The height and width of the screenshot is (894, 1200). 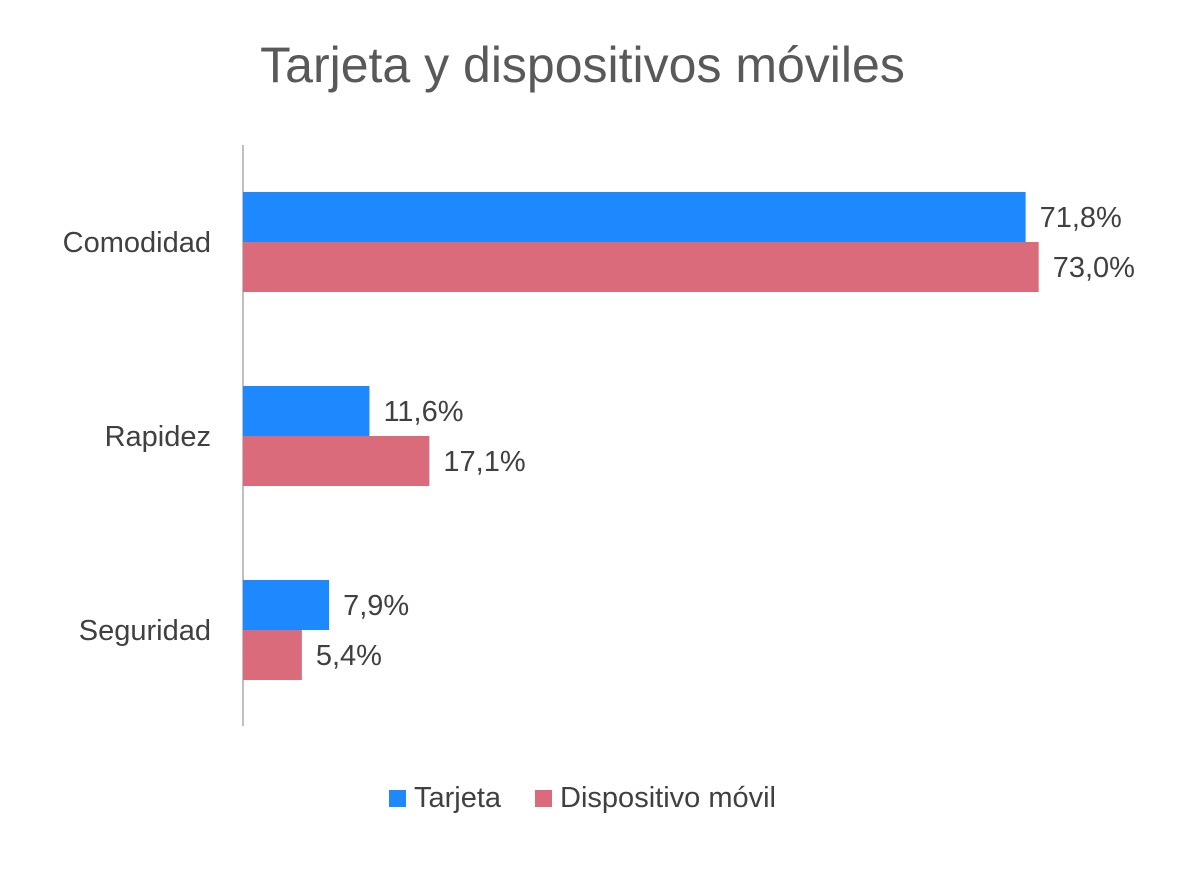 I want to click on data-label: 7,9%, so click(x=376, y=606).